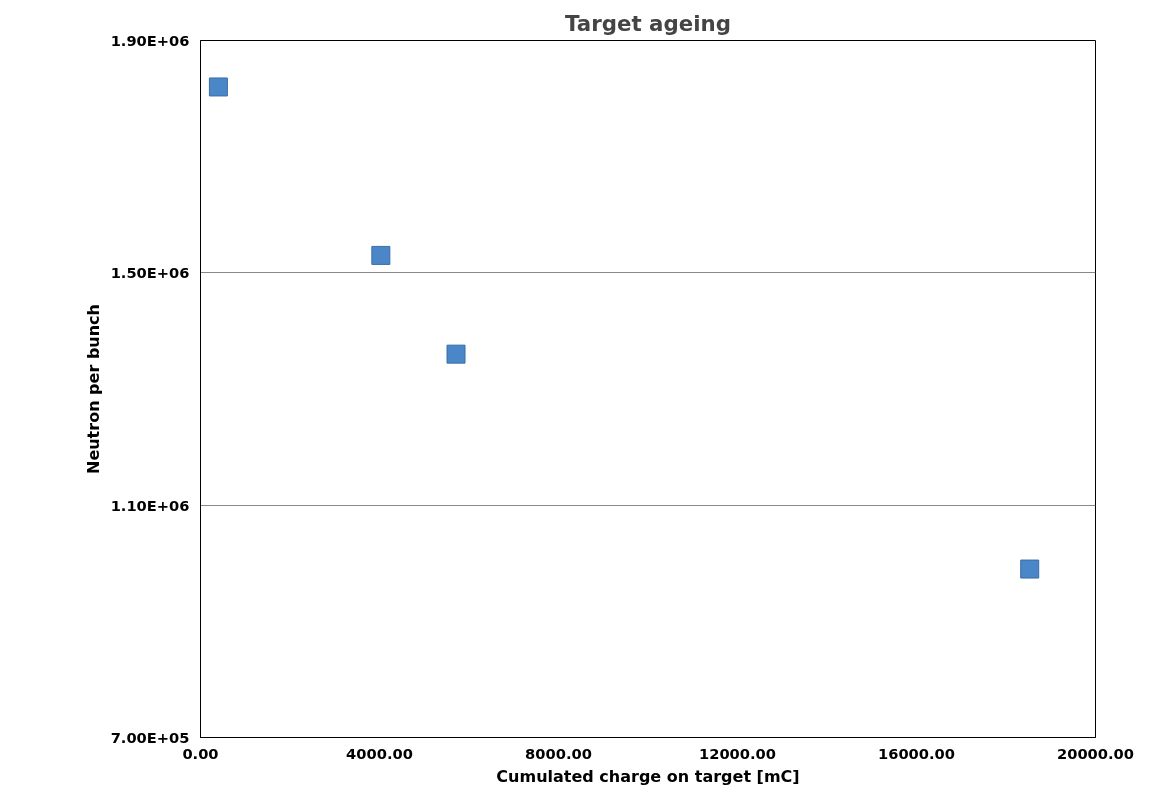  I want to click on y-axis-title: Neutron per bunch, so click(93, 389).